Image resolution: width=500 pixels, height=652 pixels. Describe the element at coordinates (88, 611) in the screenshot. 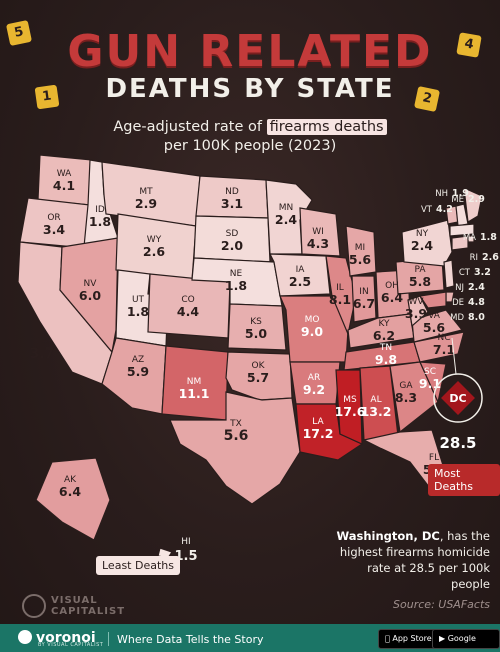

I see `logo-line-2: CAPITALIST` at that location.